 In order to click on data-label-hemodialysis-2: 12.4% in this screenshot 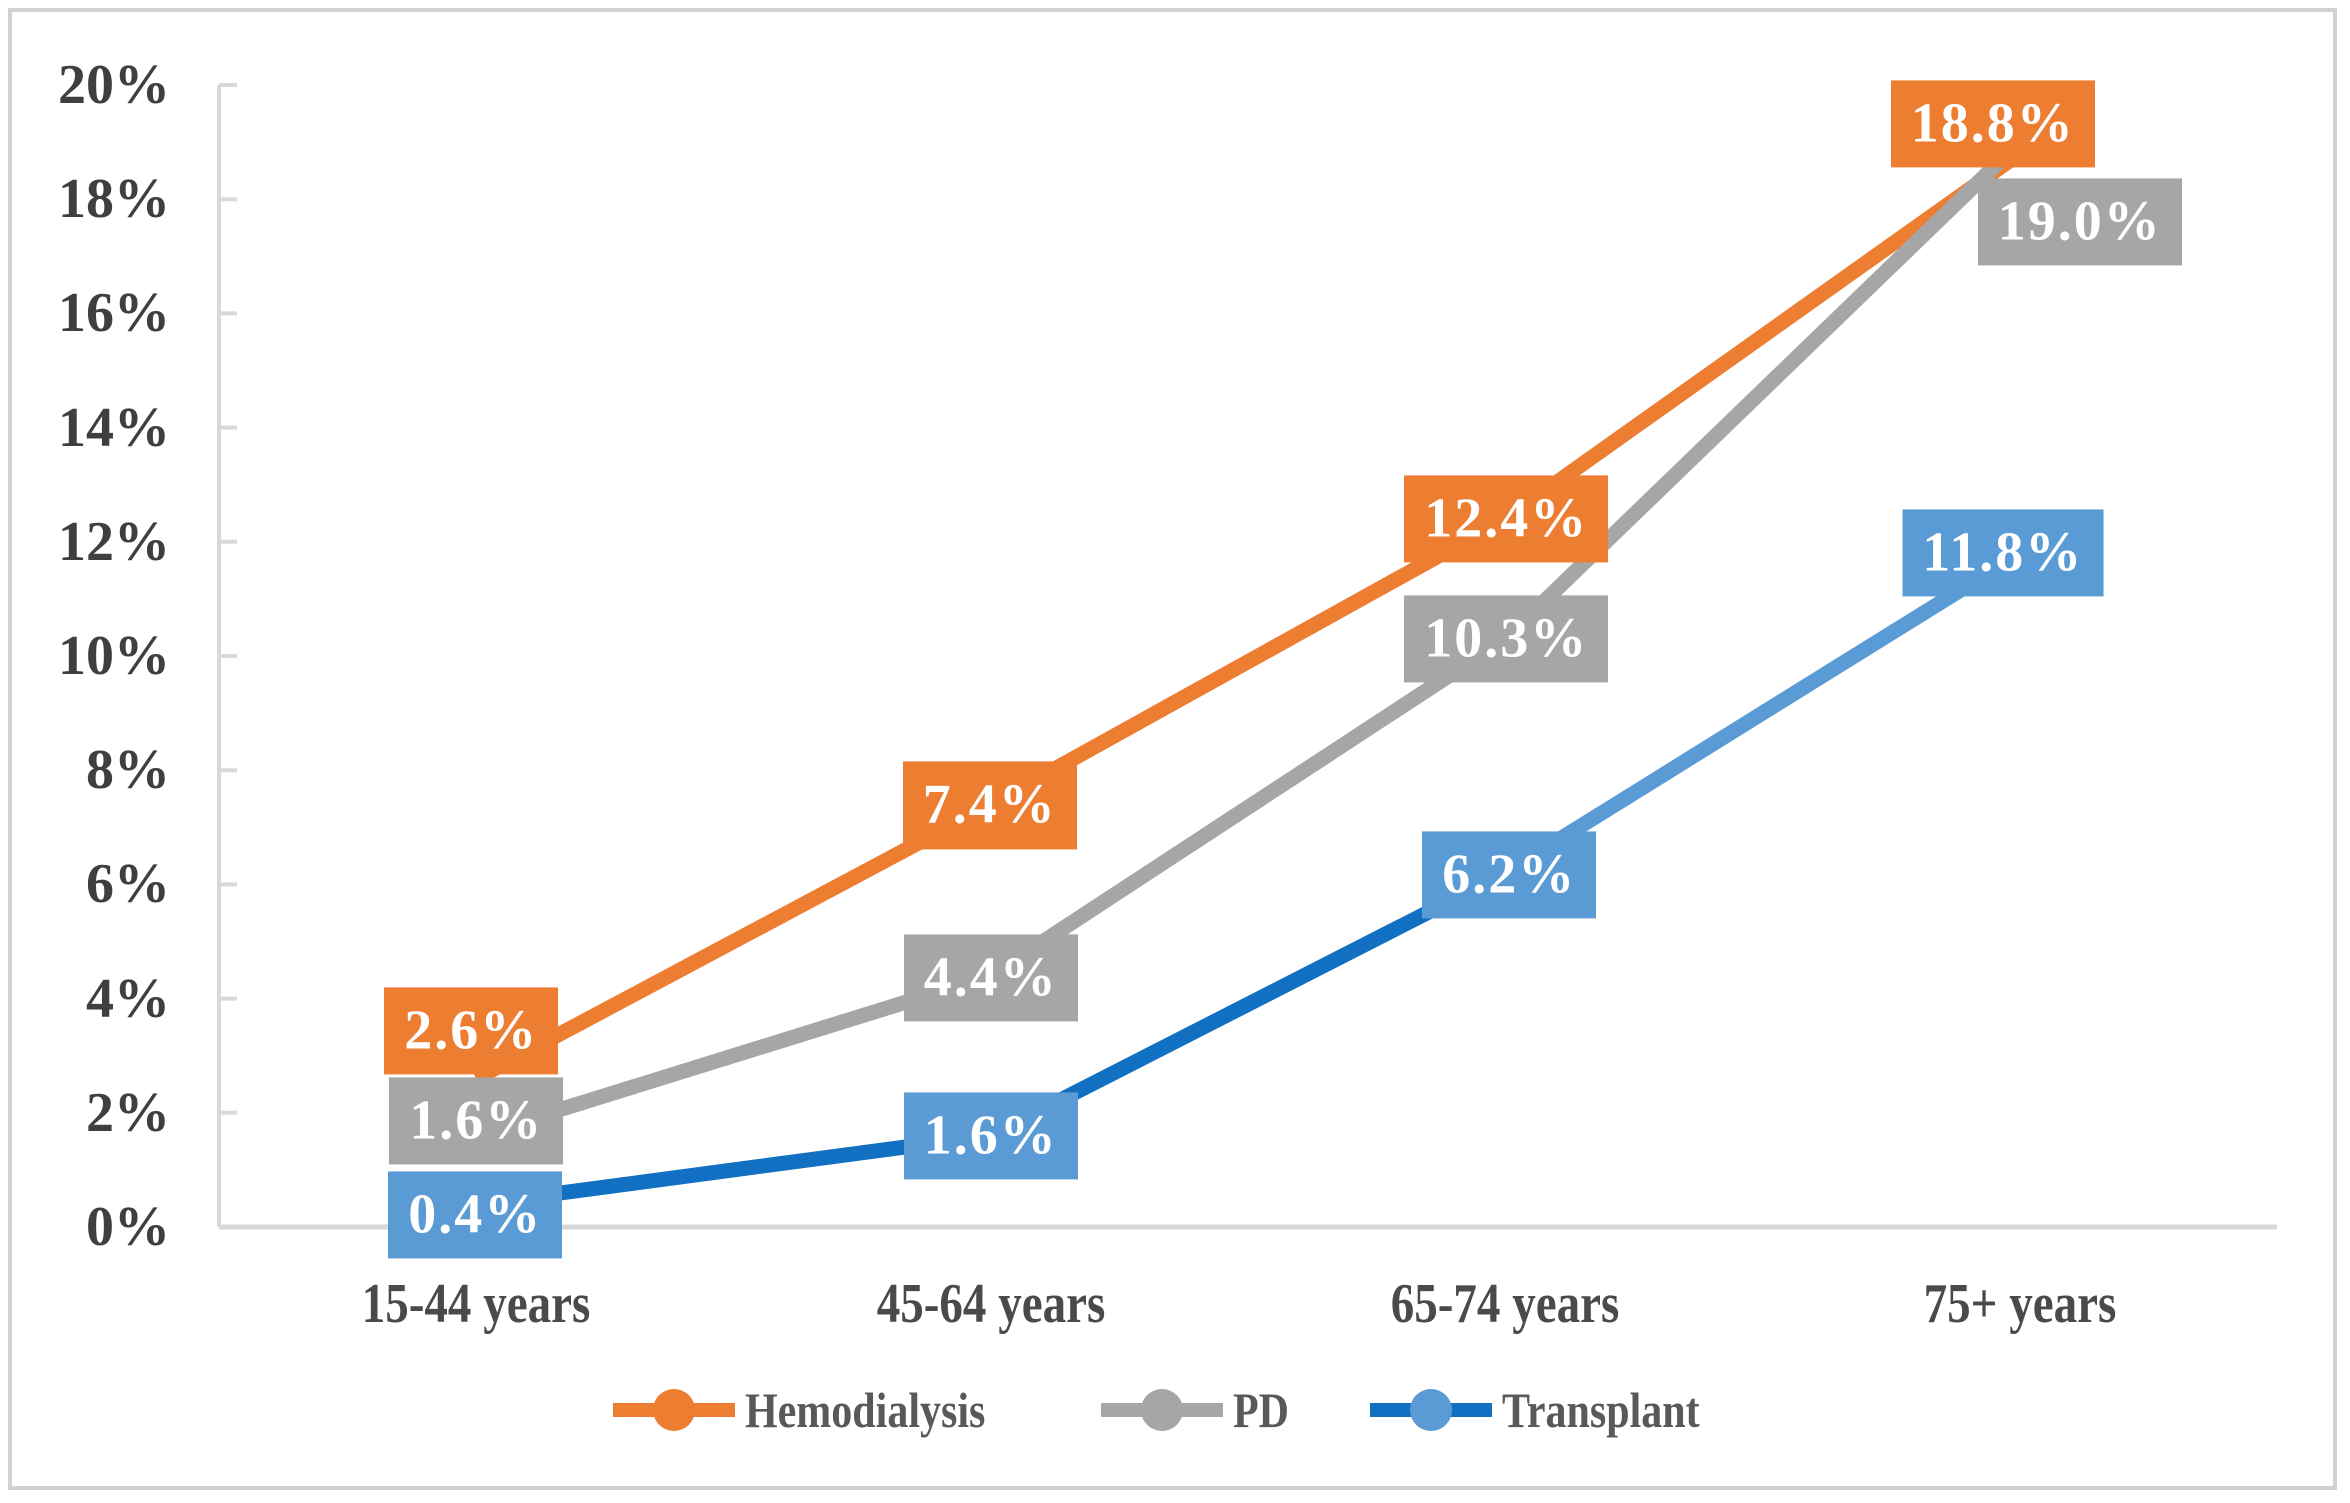, I will do `click(1506, 519)`.